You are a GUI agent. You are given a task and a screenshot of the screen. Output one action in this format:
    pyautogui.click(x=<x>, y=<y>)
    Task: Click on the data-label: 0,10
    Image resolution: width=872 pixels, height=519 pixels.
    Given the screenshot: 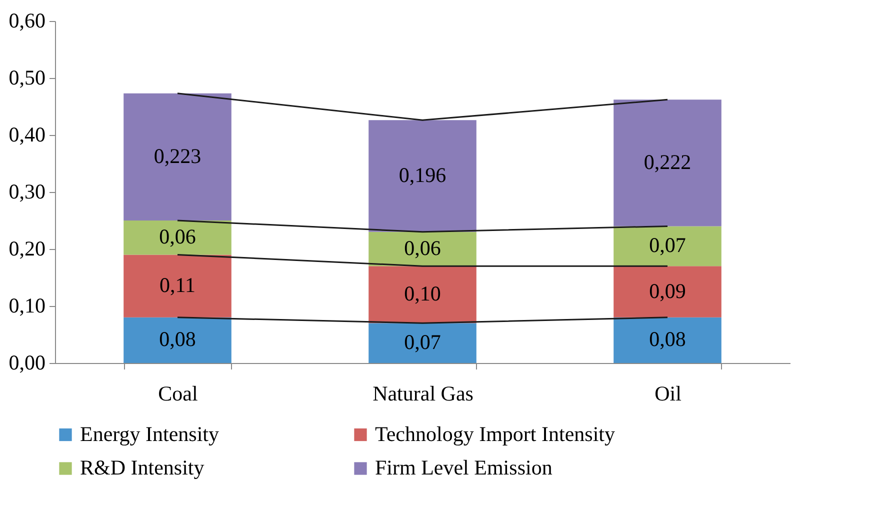 What is the action you would take?
    pyautogui.click(x=422, y=294)
    